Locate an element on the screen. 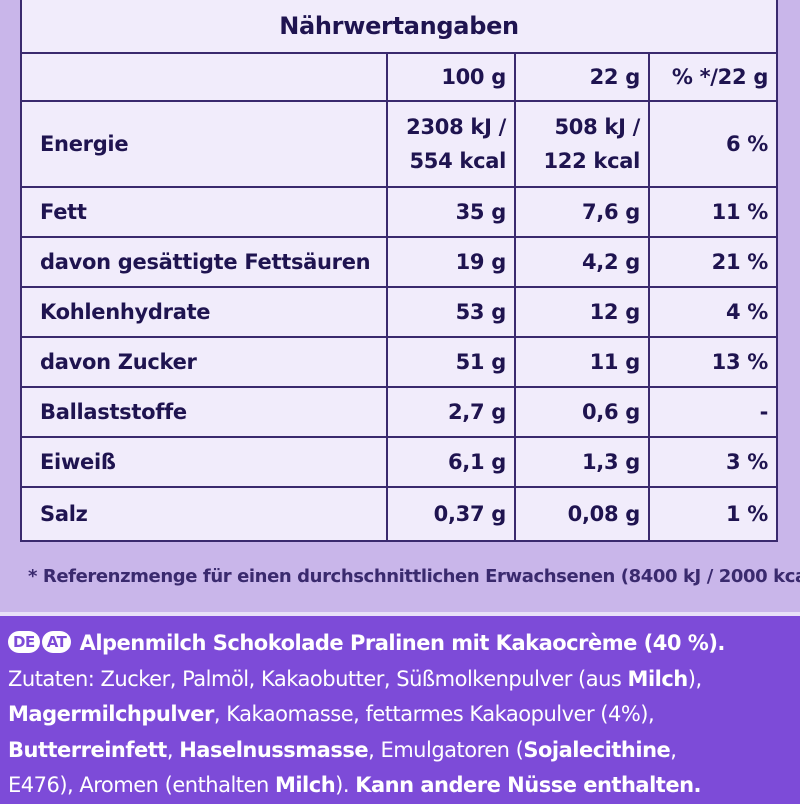 The image size is (800, 804). table-row: Eiweiß 6,1 g 1,3 g 3 % is located at coordinates (399, 462).